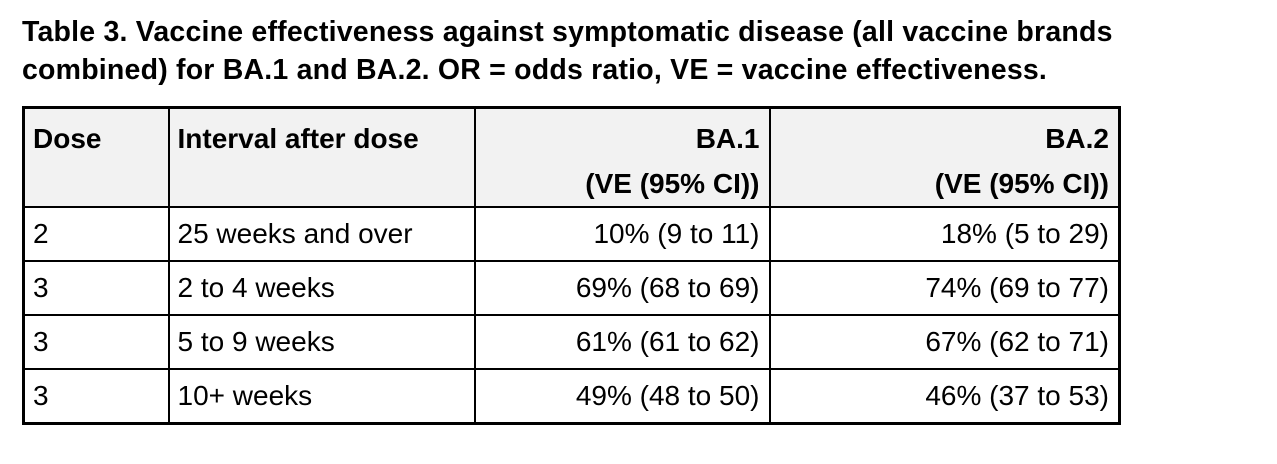 The image size is (1277, 464). Describe the element at coordinates (96, 234) in the screenshot. I see `table-cell: 2` at that location.